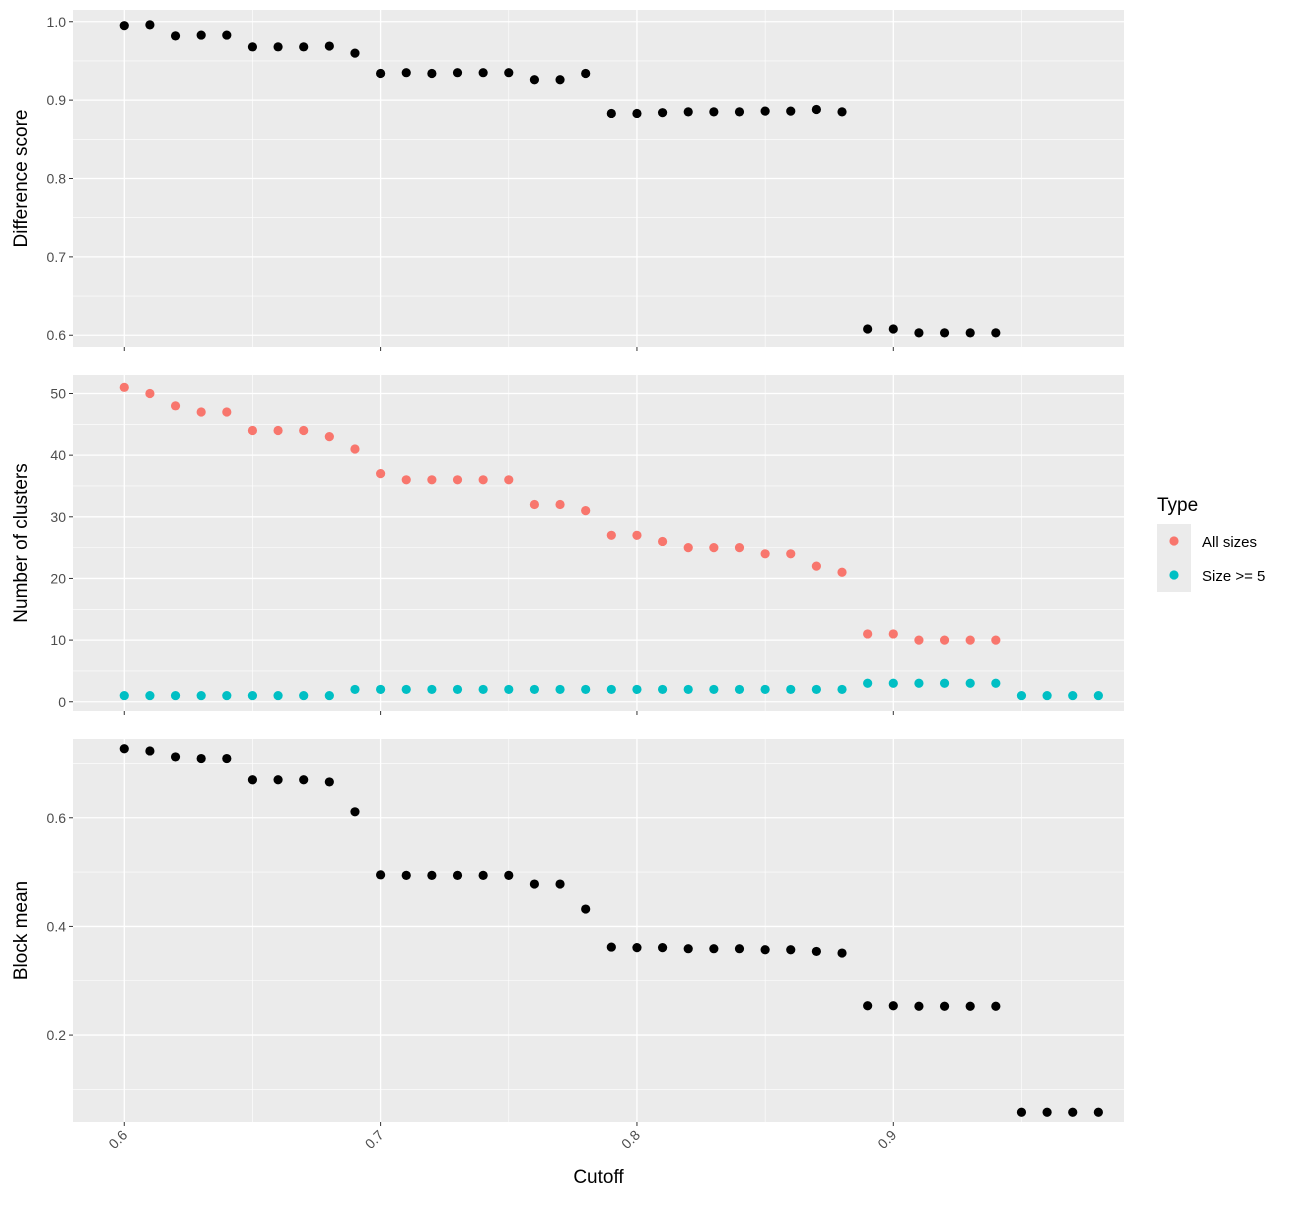 This screenshot has width=1300, height=1205. What do you see at coordinates (57, 257) in the screenshot?
I see `y-tick-label: 0.7` at bounding box center [57, 257].